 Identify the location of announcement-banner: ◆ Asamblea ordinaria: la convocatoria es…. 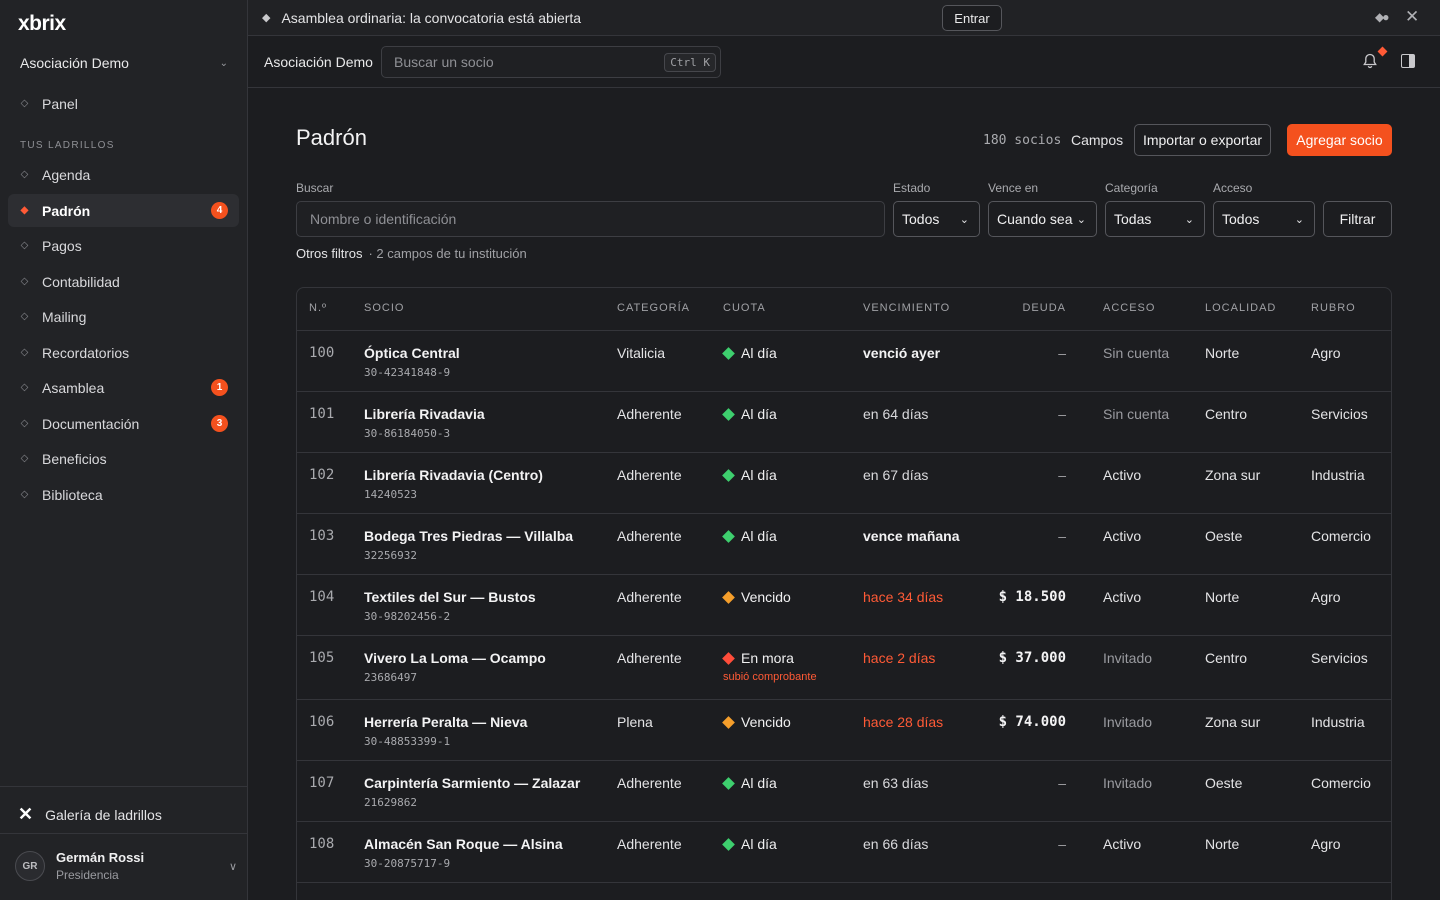
(844, 18).